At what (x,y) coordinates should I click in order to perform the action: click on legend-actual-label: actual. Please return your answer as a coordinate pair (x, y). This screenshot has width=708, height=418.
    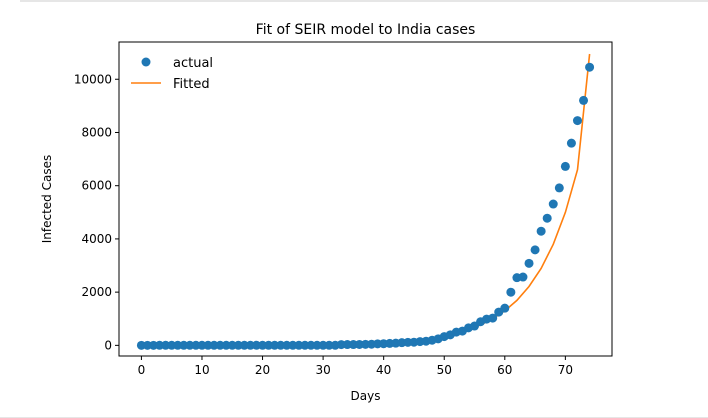
    Looking at the image, I should click on (193, 63).